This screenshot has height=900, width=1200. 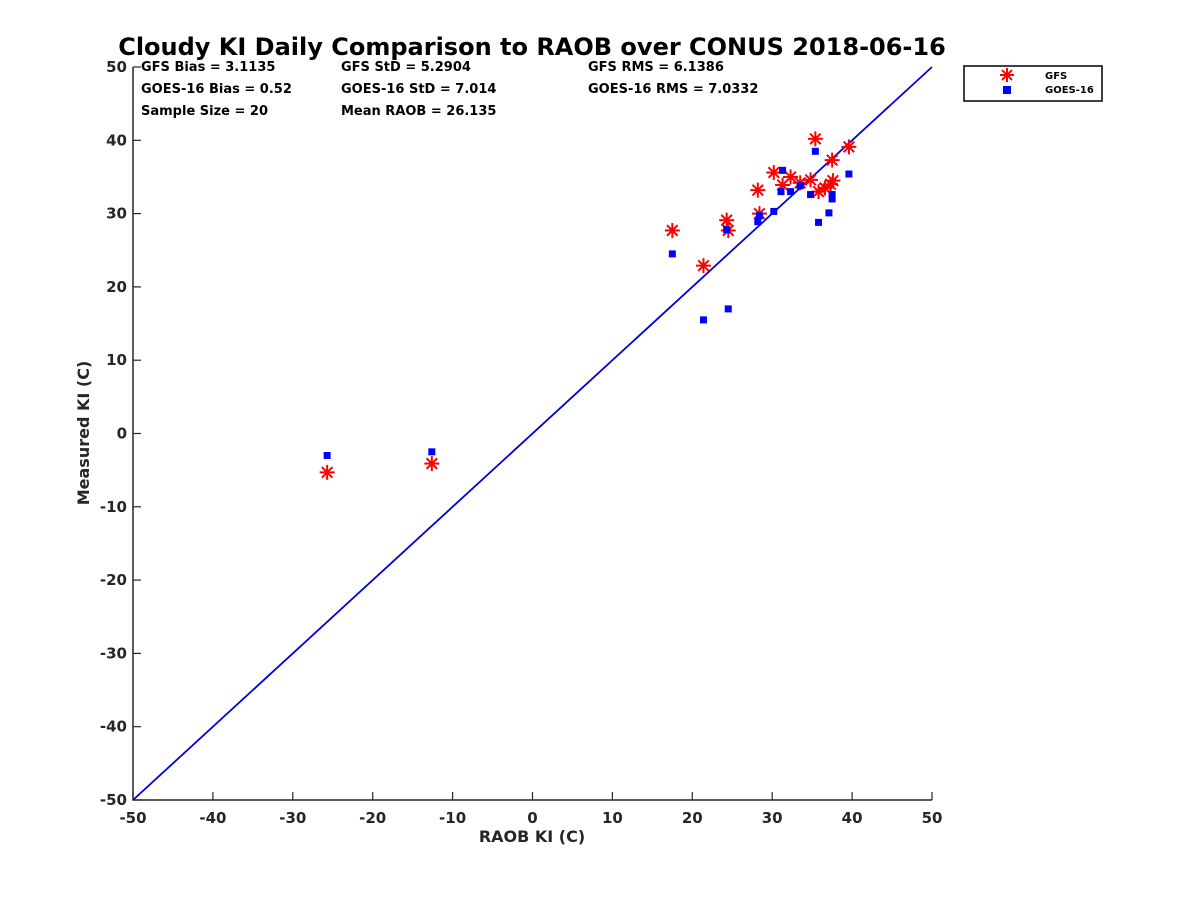 What do you see at coordinates (204, 111) in the screenshot?
I see `stat-sample-size: Sample Size = 20` at bounding box center [204, 111].